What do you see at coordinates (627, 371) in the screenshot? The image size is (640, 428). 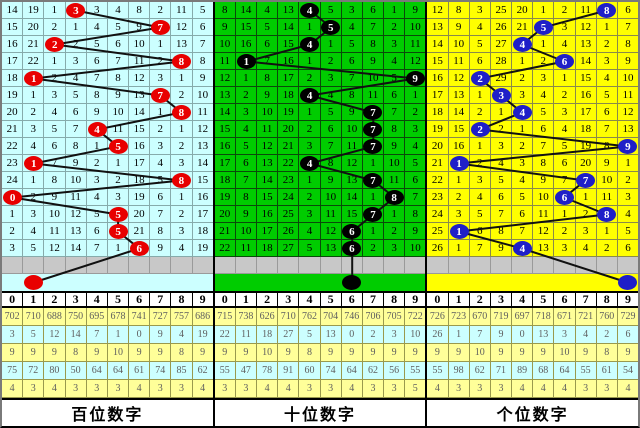 I see `stats-cell: 54` at bounding box center [627, 371].